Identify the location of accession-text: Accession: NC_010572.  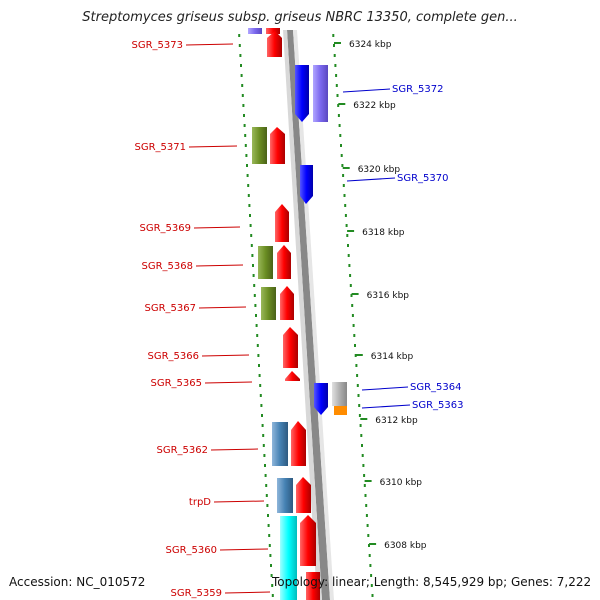
(77, 582).